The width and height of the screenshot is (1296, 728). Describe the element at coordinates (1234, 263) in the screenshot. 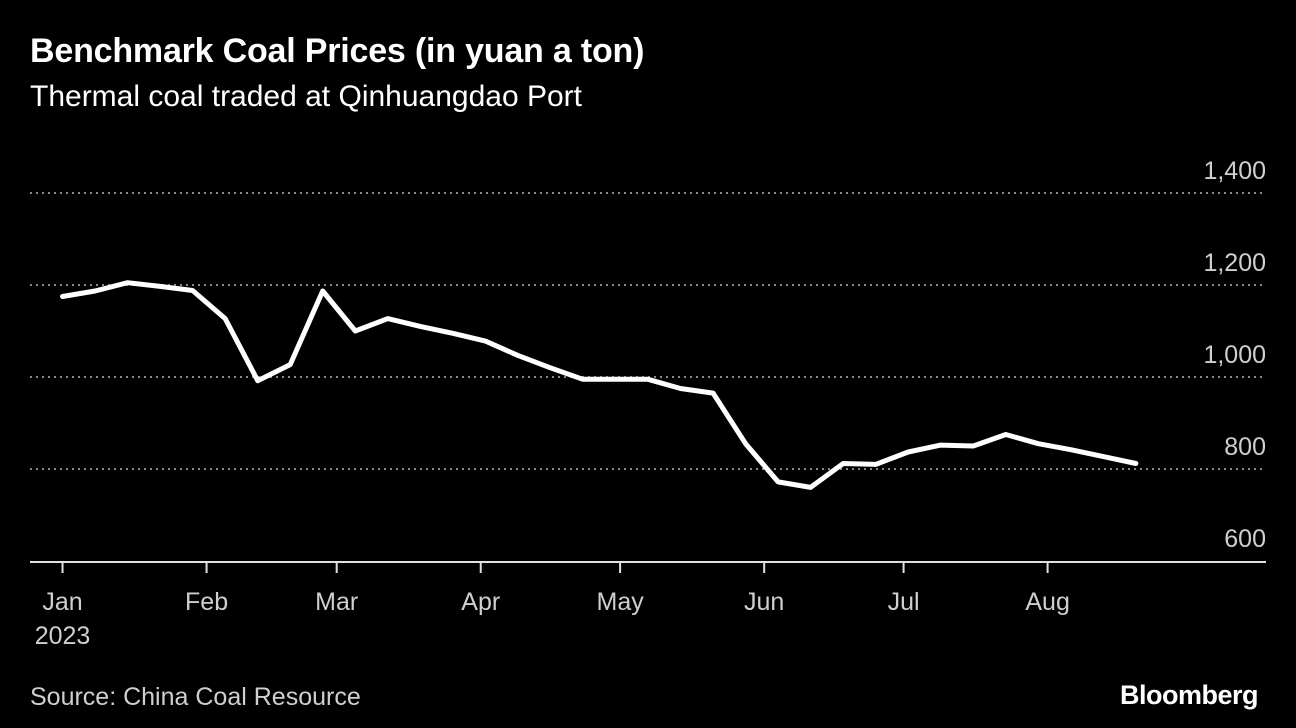

I see `y-tick-label: 1,200` at that location.